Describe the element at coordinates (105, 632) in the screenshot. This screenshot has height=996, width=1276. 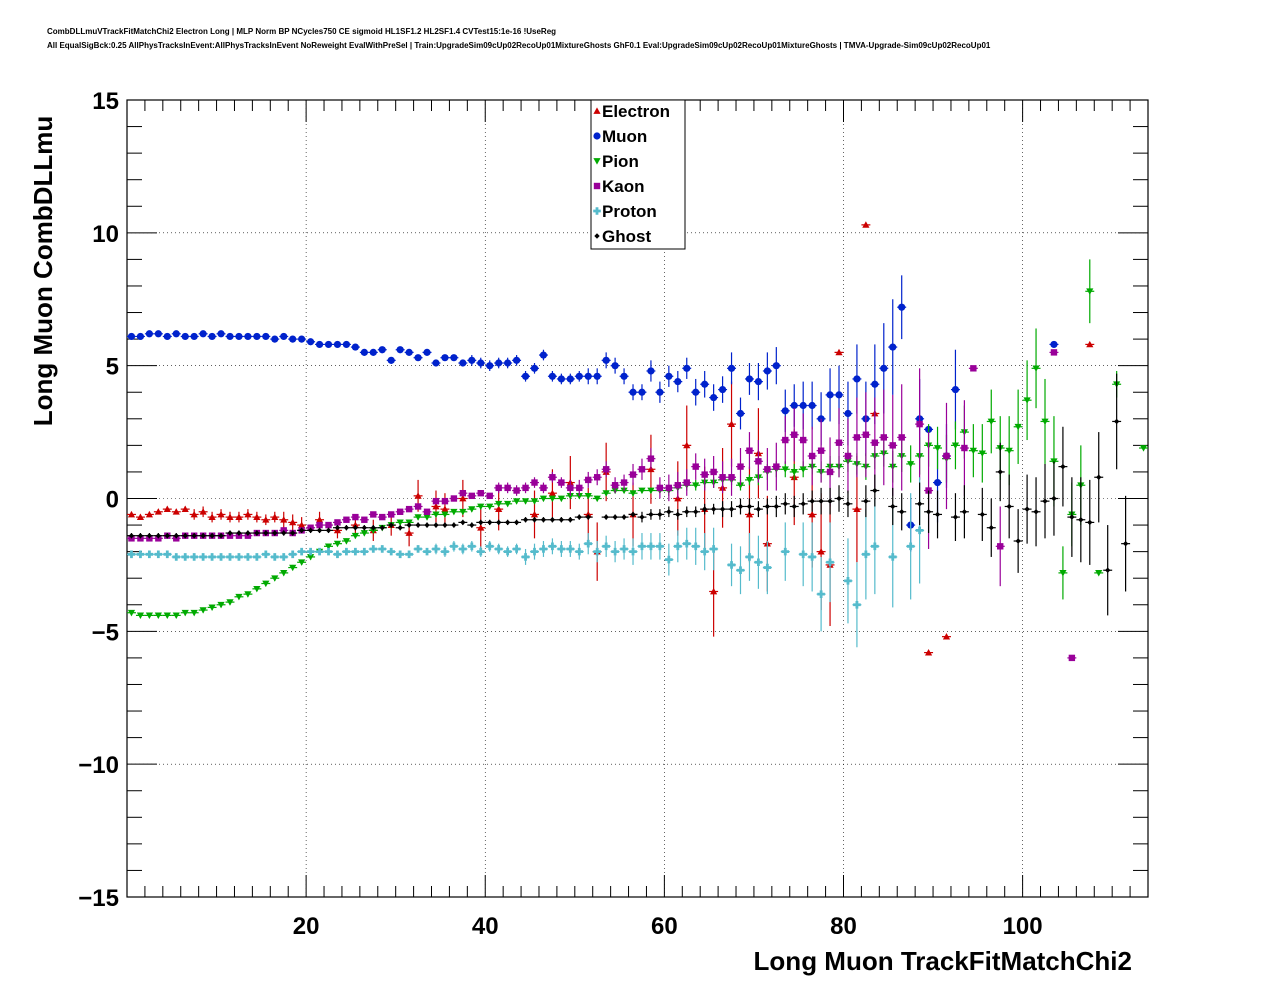
I see `y-tick-label: −5` at that location.